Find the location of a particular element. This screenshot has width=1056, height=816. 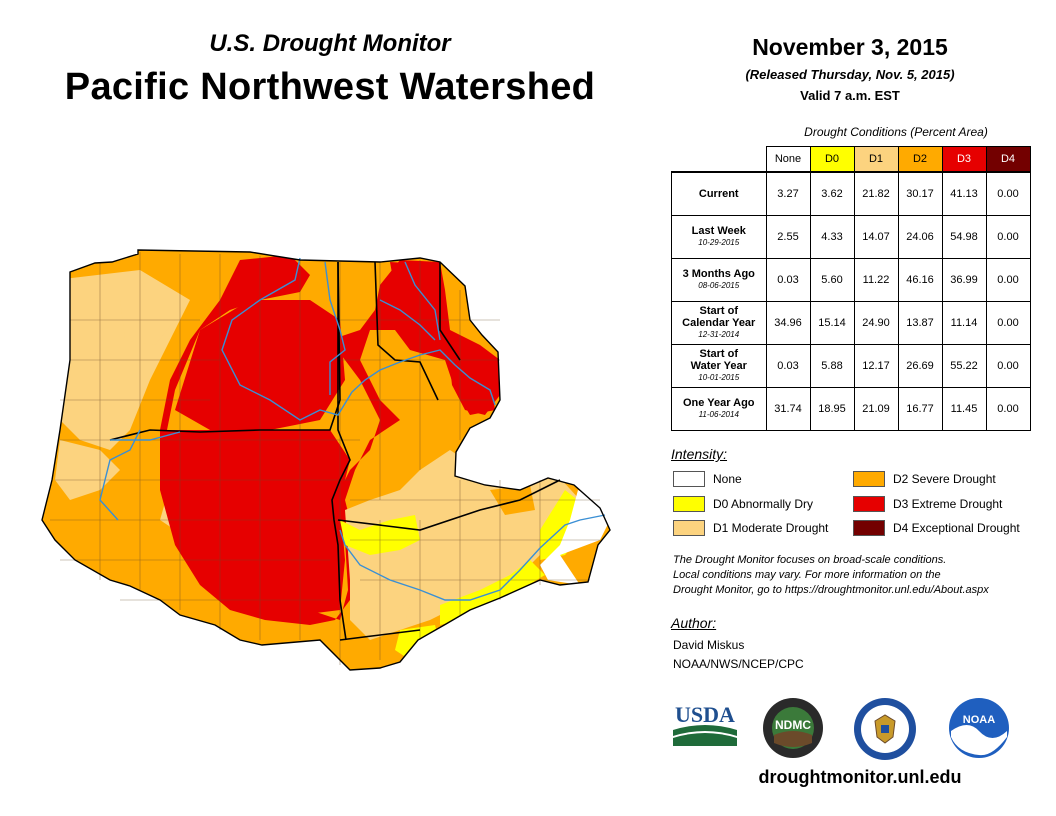

d3-extreme-idaho-panhandle is located at coordinates (417, 293).